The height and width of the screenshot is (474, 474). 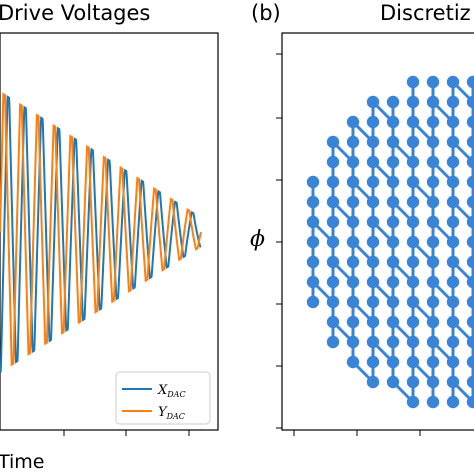 I want to click on legend: XDAC YDAC, so click(x=163, y=398).